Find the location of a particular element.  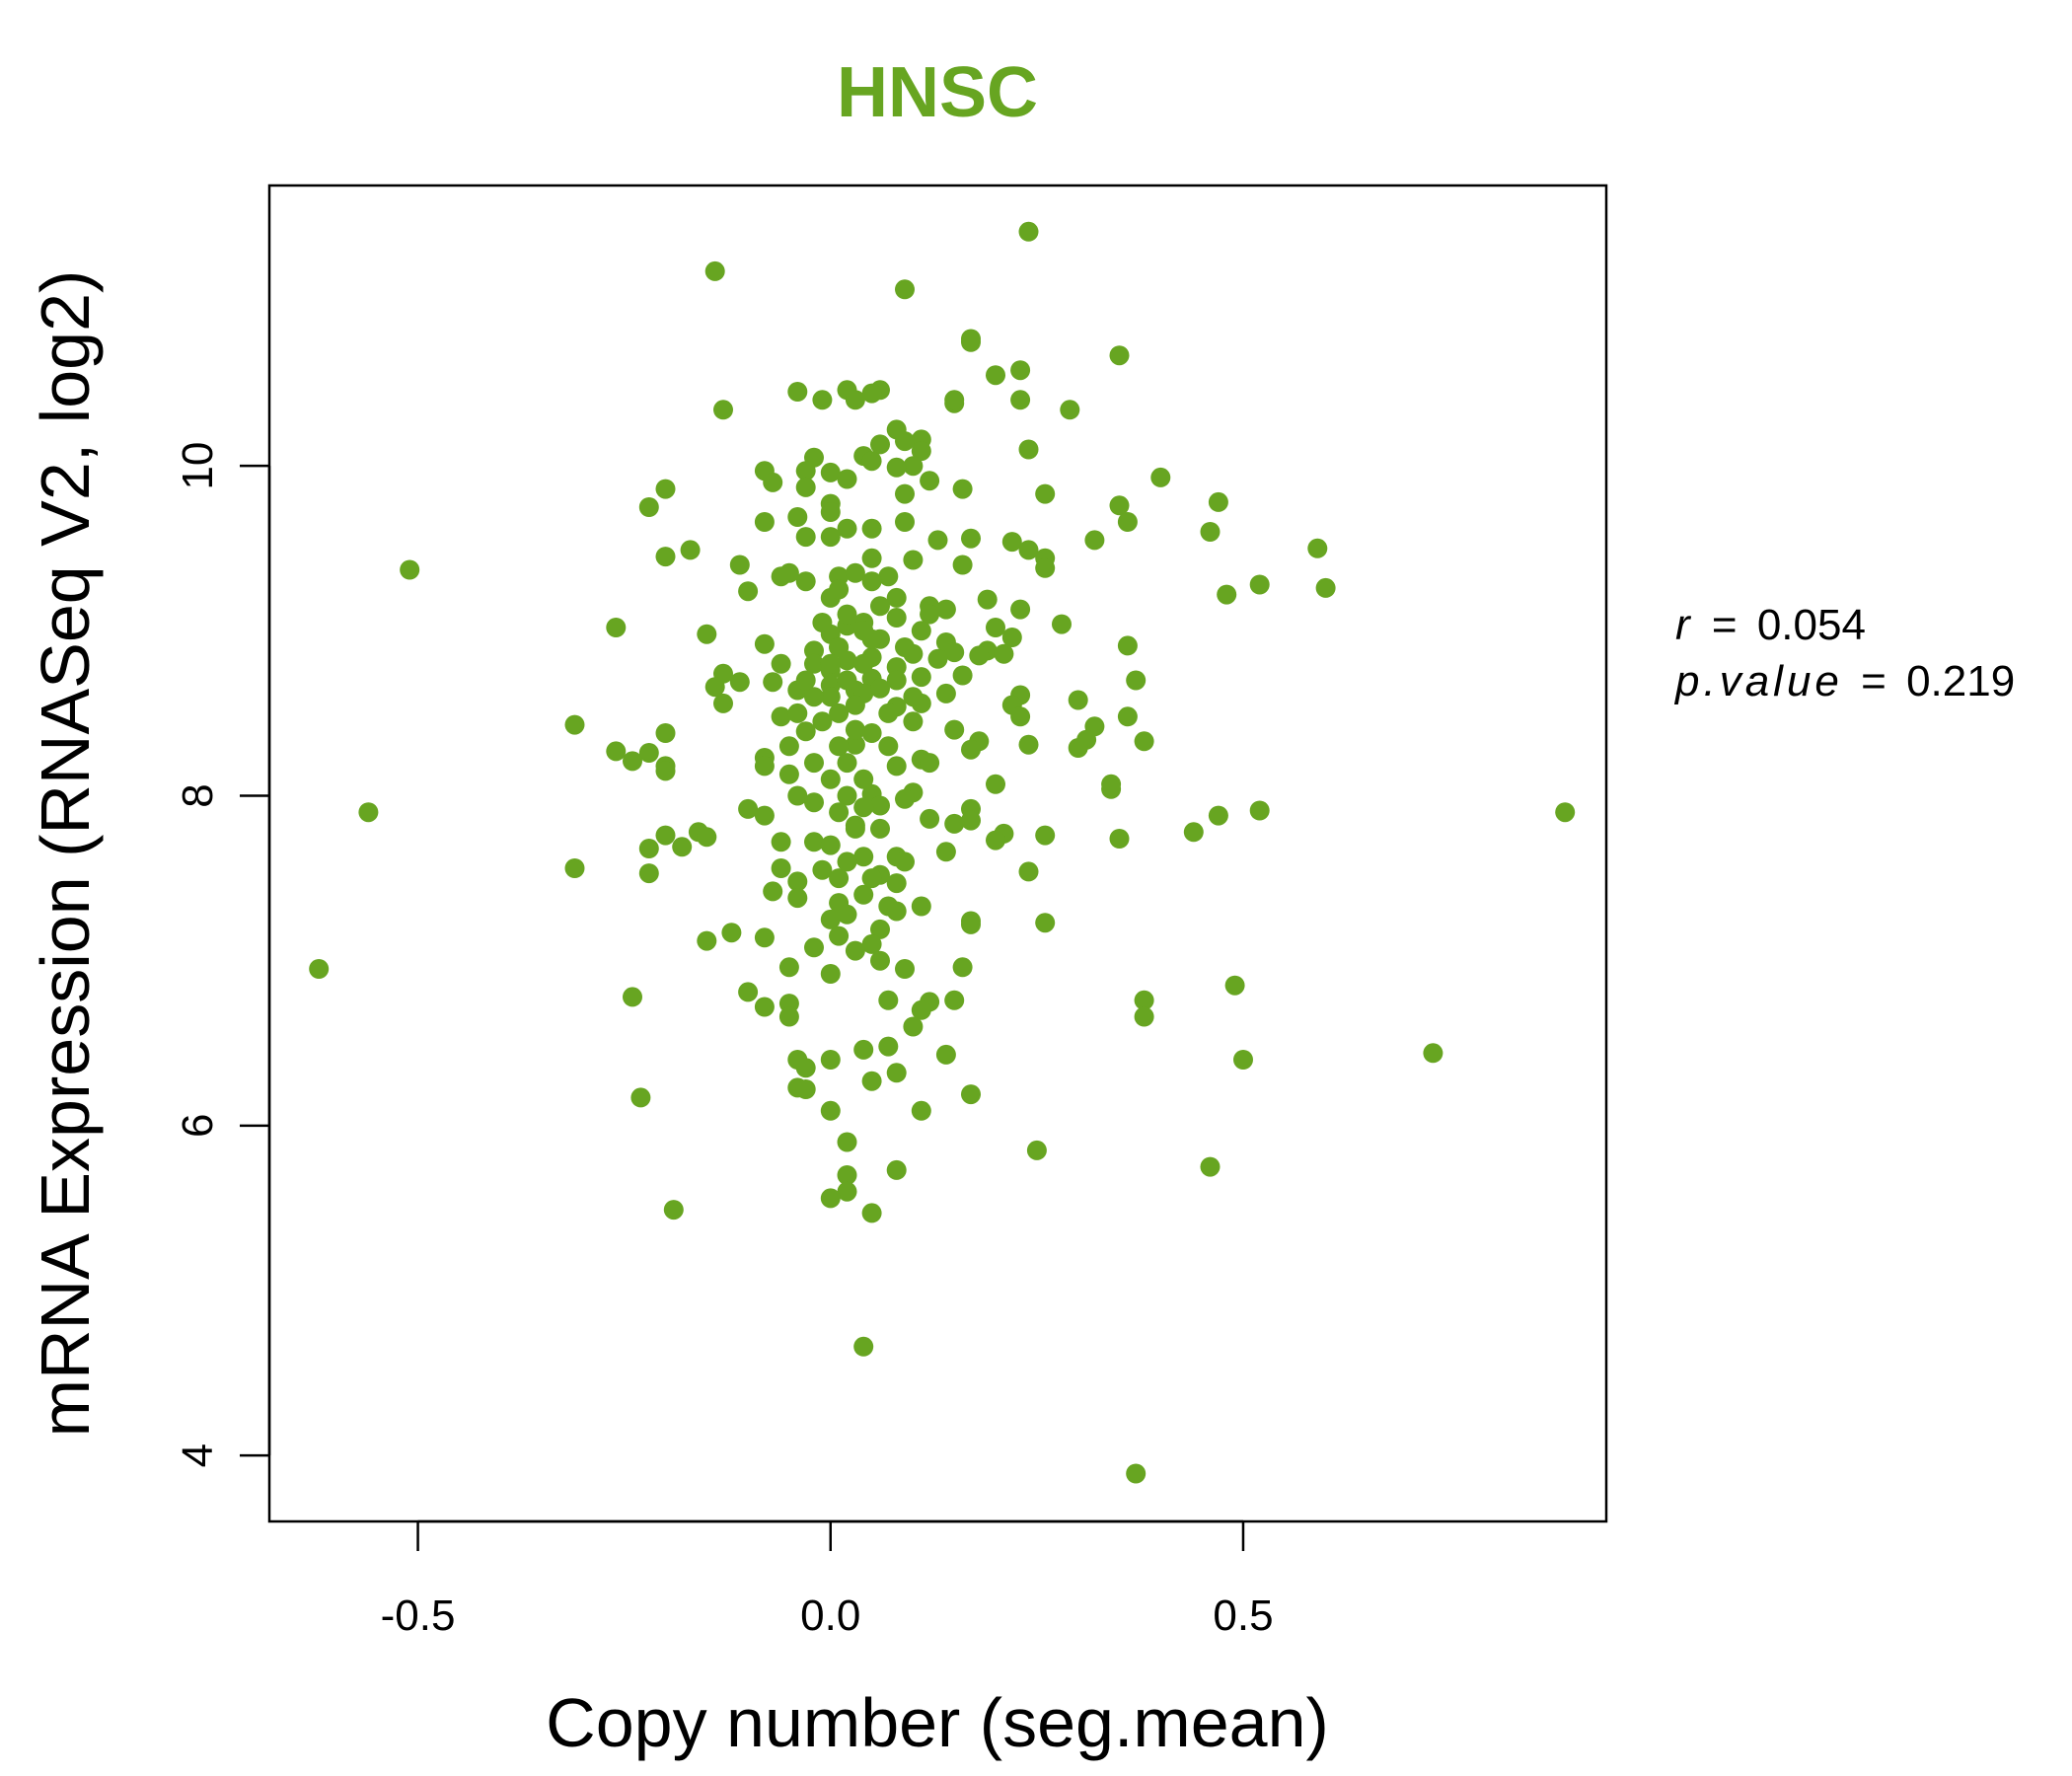

y-axis: 4 6 8 10 is located at coordinates (223, 955).